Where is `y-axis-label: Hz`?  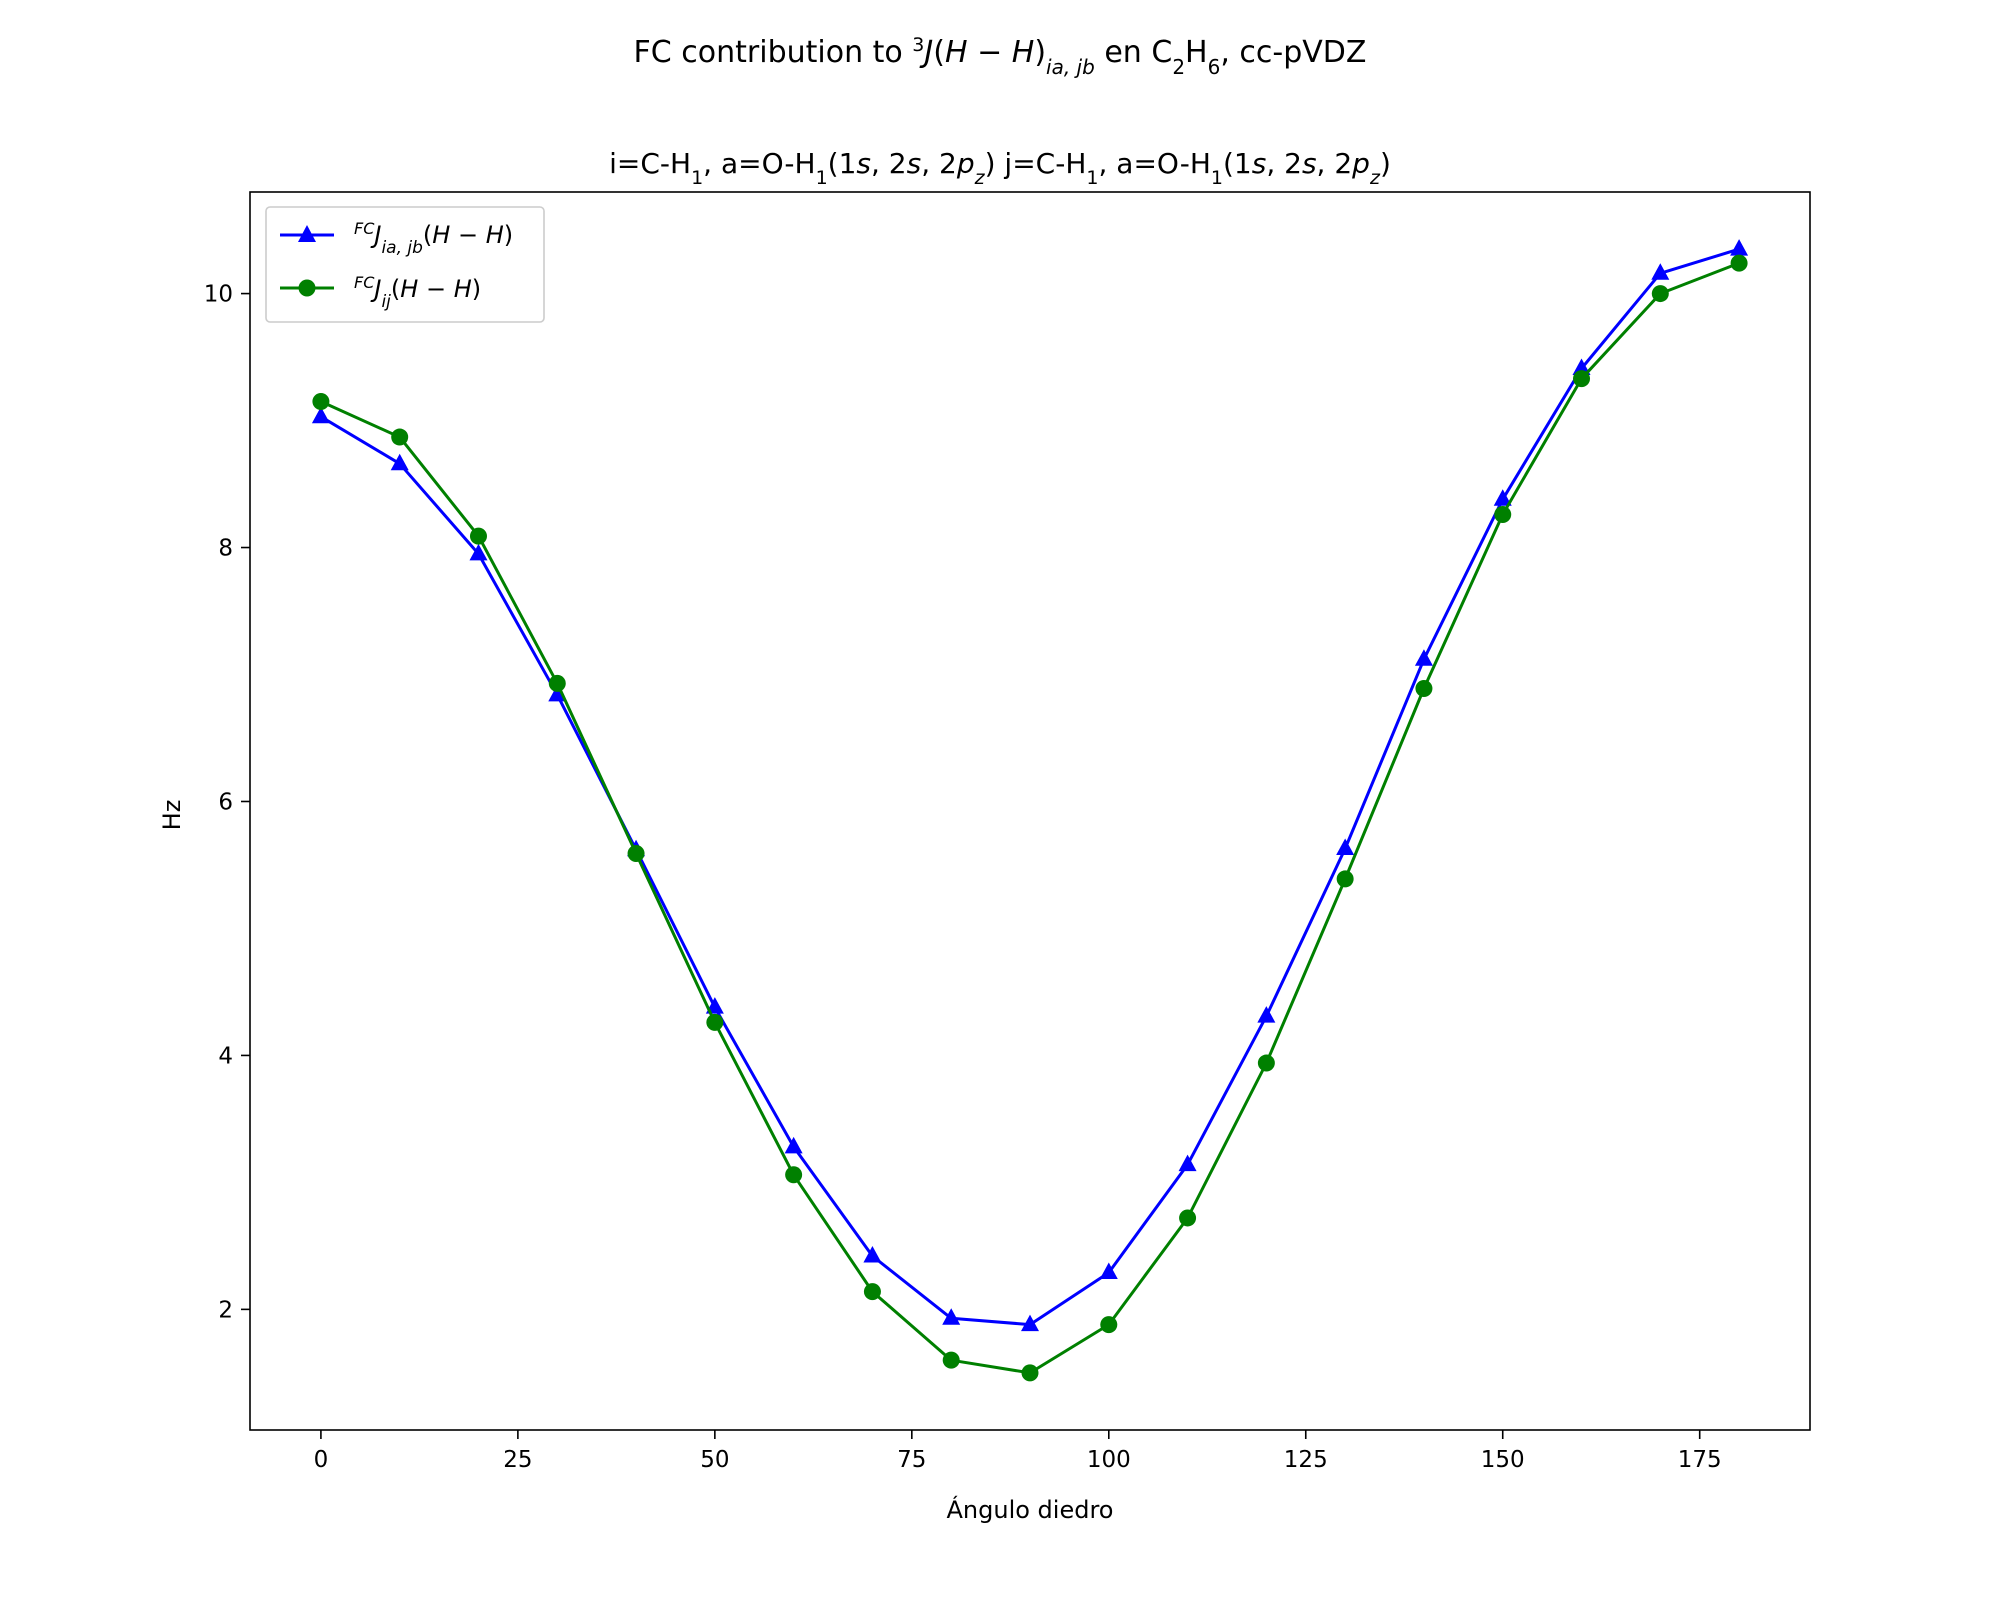
y-axis-label: Hz is located at coordinates (172, 815).